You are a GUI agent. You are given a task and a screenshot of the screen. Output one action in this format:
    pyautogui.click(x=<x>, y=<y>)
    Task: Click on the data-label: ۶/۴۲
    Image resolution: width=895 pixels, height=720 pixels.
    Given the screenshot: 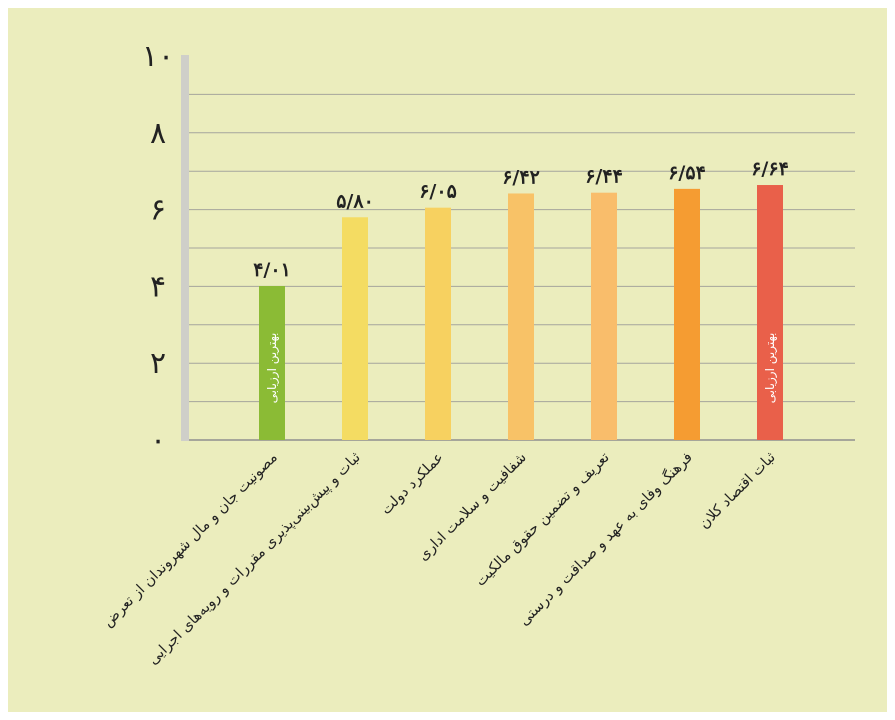 What is the action you would take?
    pyautogui.click(x=521, y=177)
    